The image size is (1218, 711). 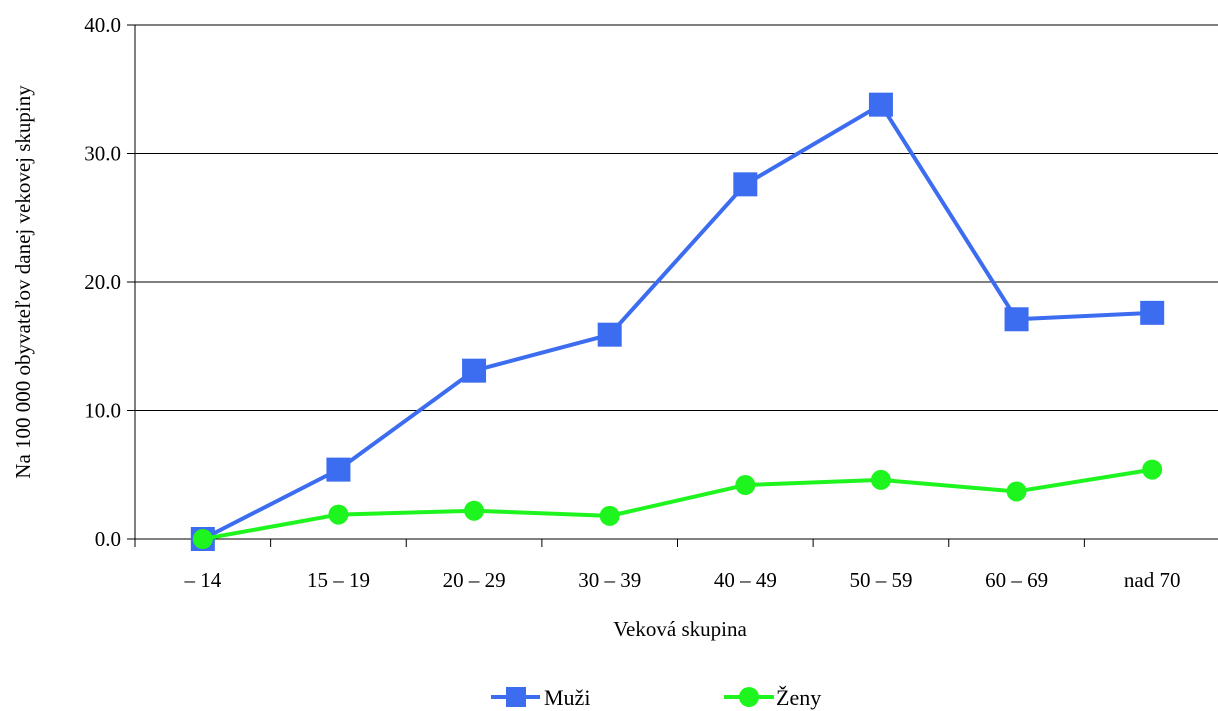 What do you see at coordinates (1152, 580) in the screenshot?
I see `x-tick-label: nad 70` at bounding box center [1152, 580].